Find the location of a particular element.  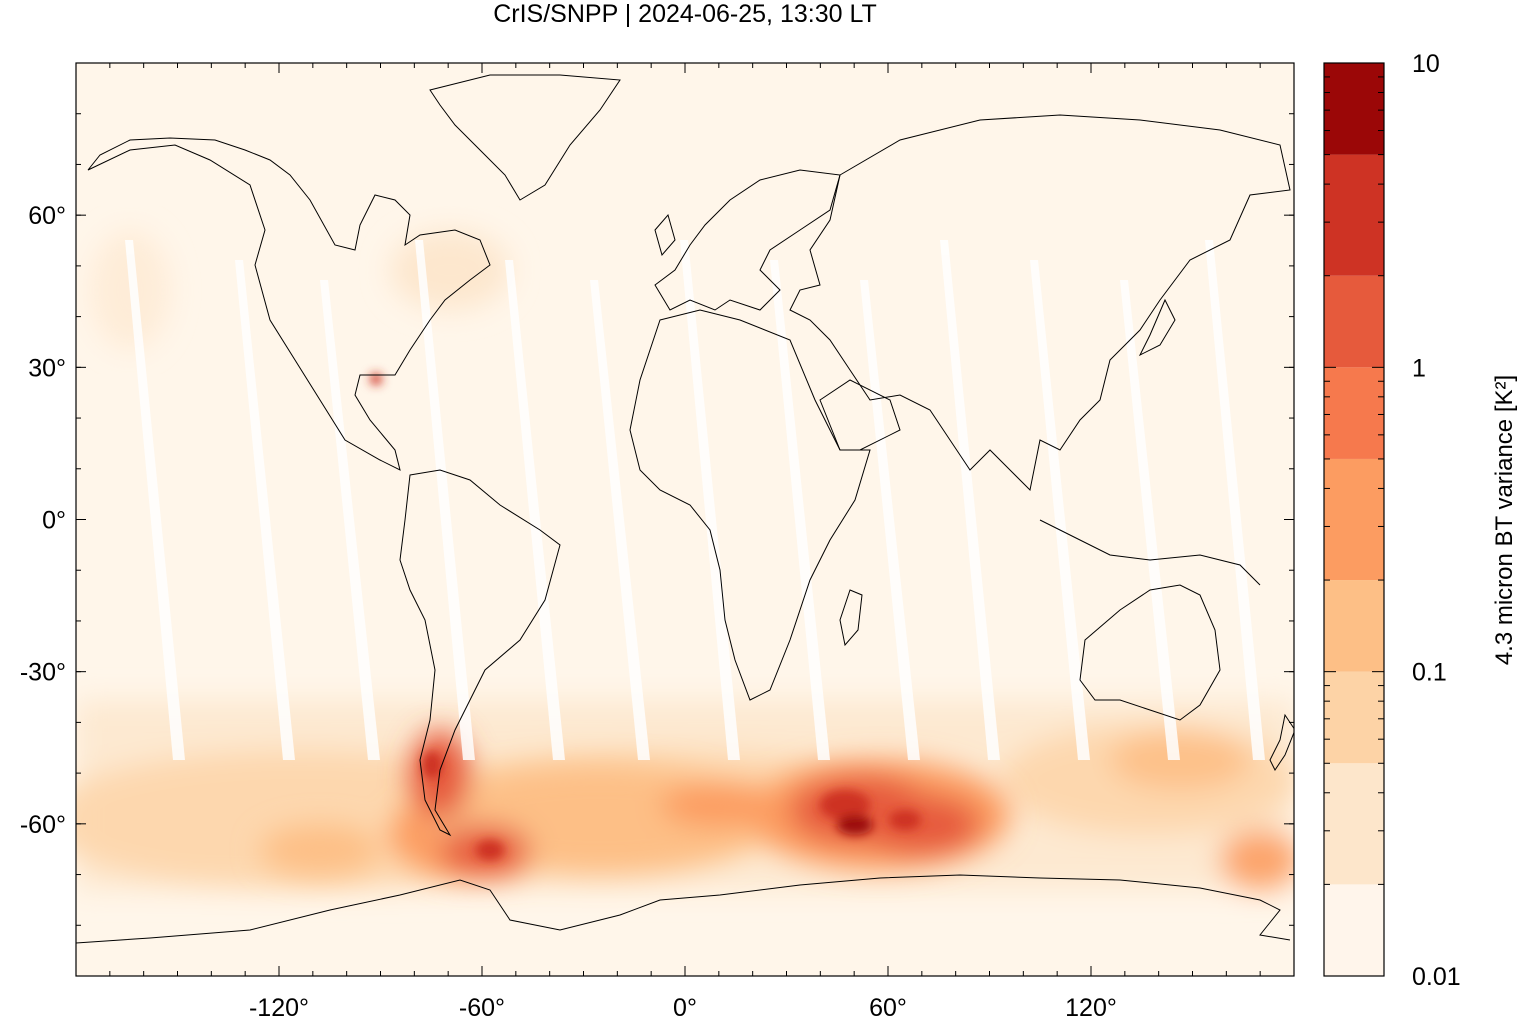

colorbar-label: 4.3 micron BT variance [K²] is located at coordinates (1504, 520).